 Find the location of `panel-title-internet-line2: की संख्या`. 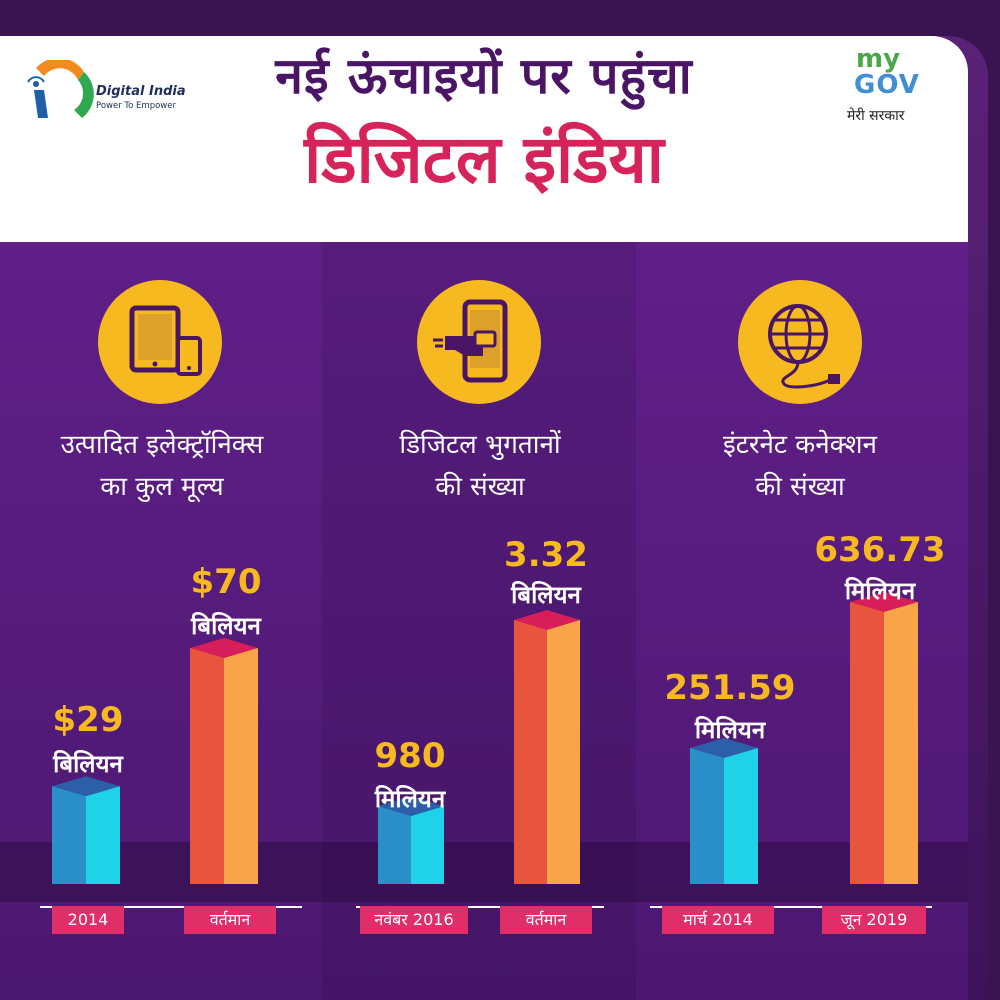

panel-title-internet-line2: की संख्या is located at coordinates (800, 487).